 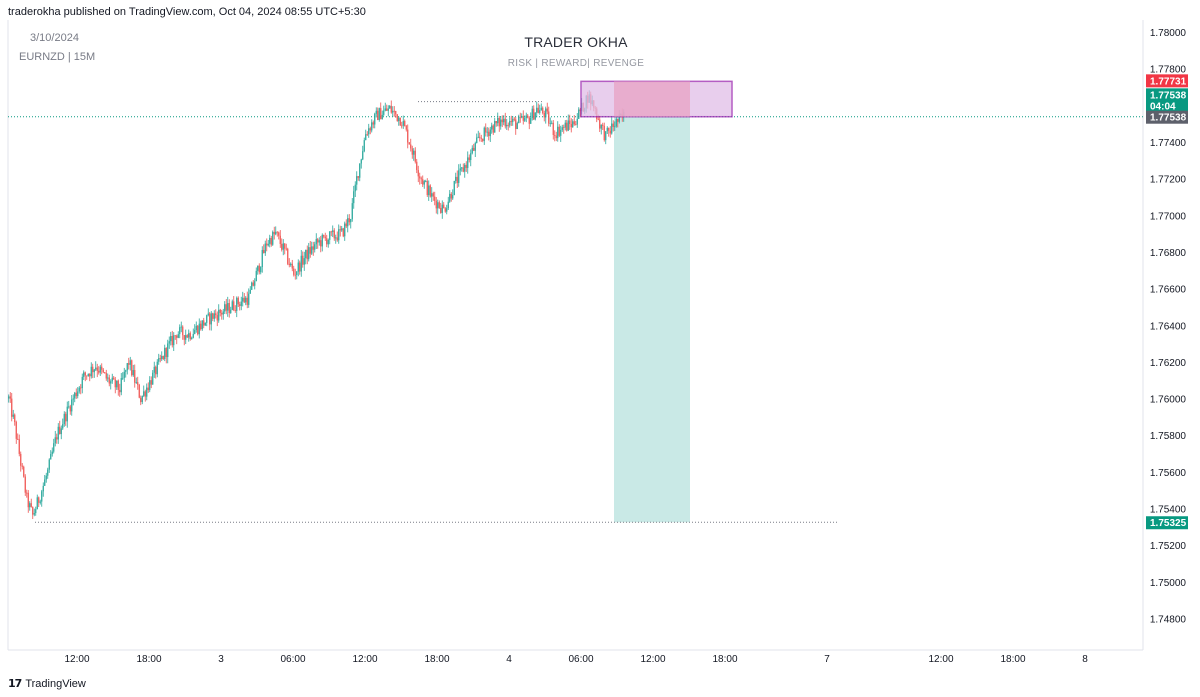 I want to click on legend-symbol: EURNZD | 15M, so click(x=57, y=57).